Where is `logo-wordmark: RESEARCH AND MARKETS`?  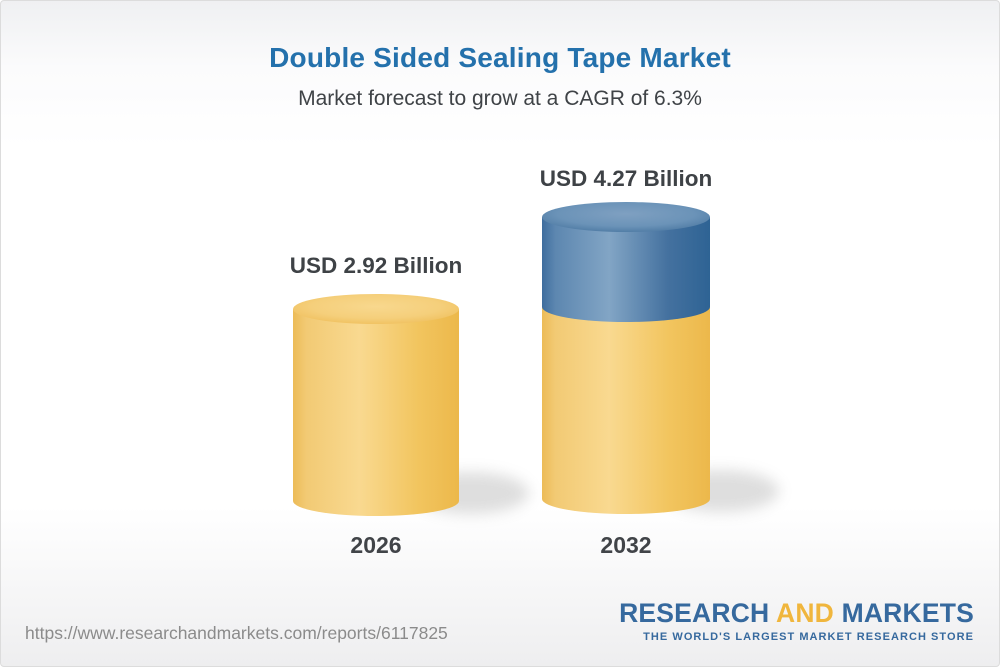 logo-wordmark: RESEARCH AND MARKETS is located at coordinates (796, 613).